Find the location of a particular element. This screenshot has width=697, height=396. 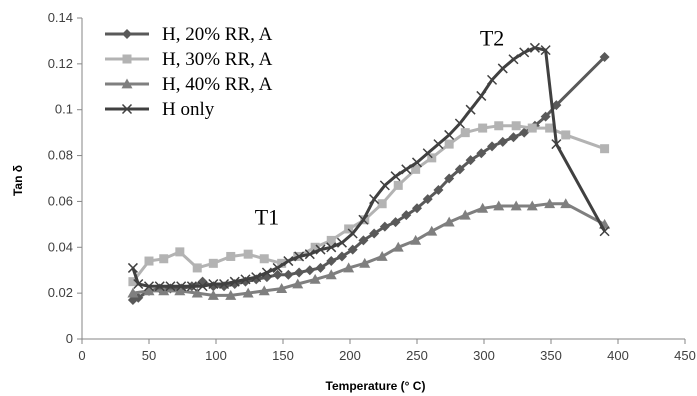

y-tick-label: 0.02 is located at coordinates (60, 292).